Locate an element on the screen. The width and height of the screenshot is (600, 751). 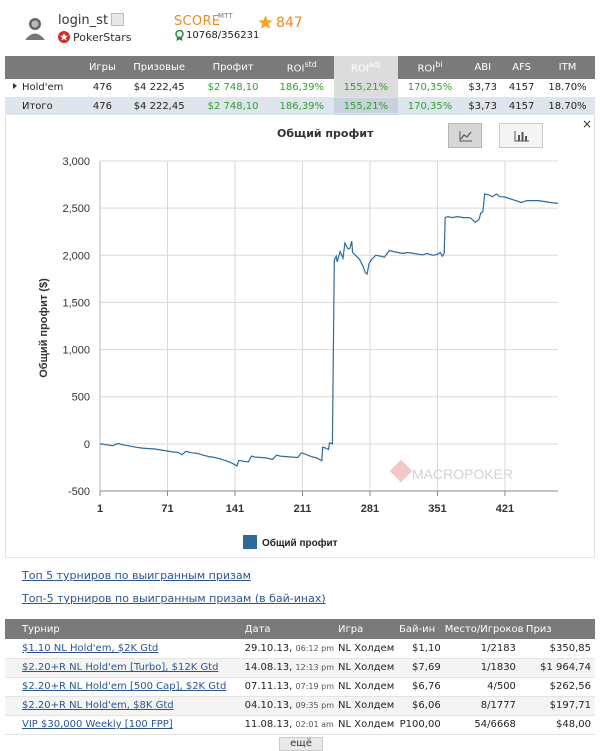
tournament-date: 11.08.13, 02:01 am is located at coordinates (291, 725).